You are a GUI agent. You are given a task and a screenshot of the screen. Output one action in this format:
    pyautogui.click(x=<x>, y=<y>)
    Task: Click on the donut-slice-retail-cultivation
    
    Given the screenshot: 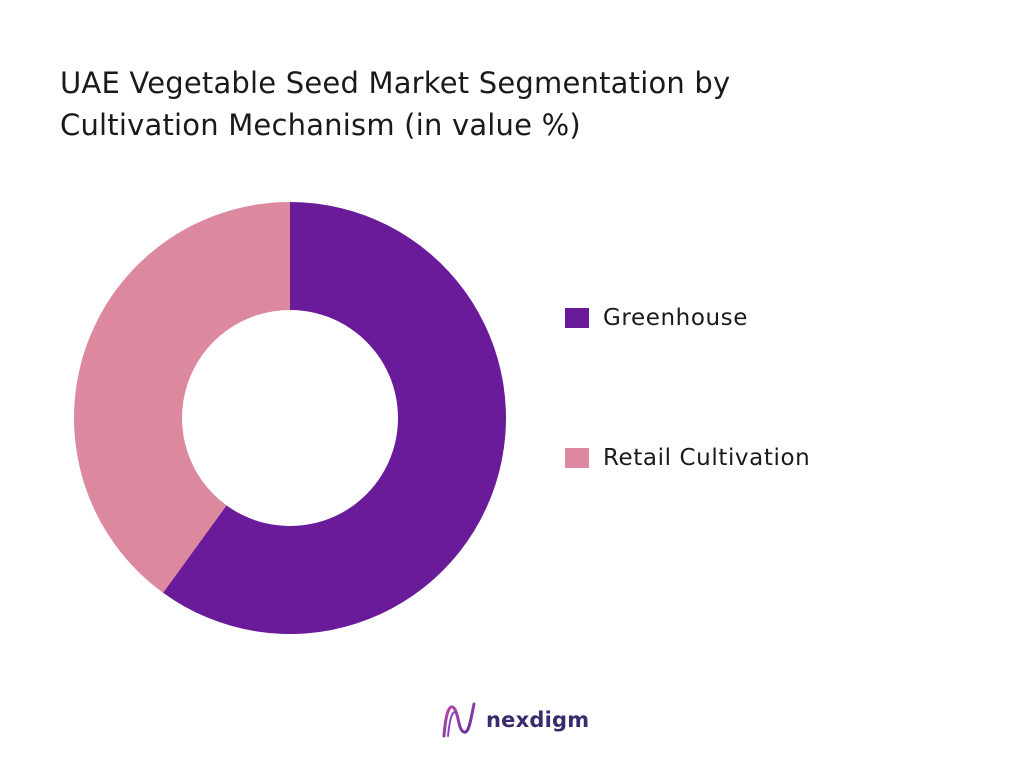 What is the action you would take?
    pyautogui.click(x=182, y=397)
    